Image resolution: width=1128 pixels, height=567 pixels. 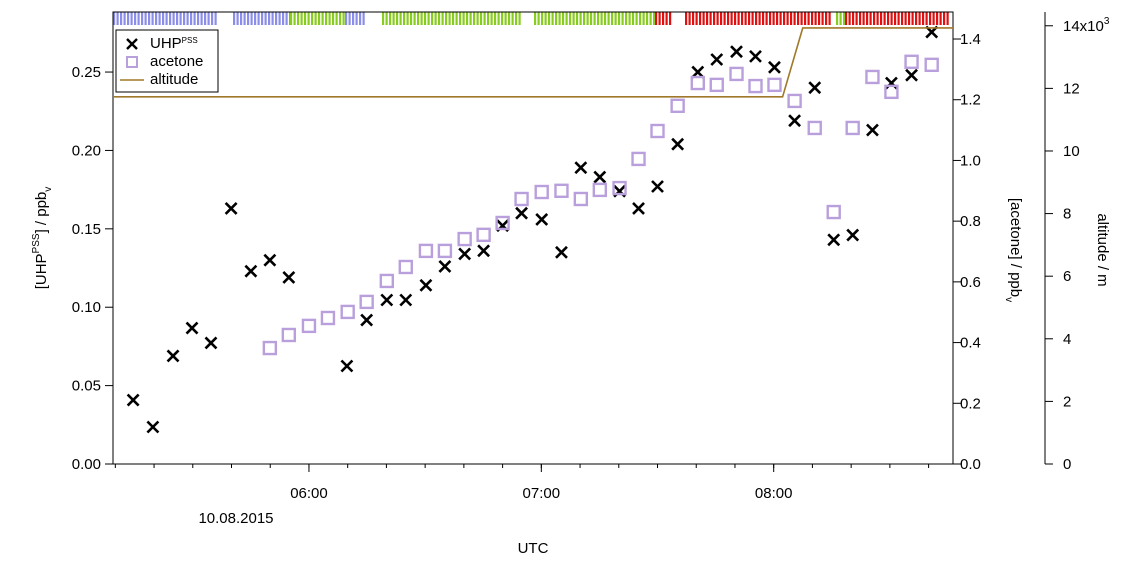 What do you see at coordinates (1071, 88) in the screenshot?
I see `y3-tick-label: 12` at bounding box center [1071, 88].